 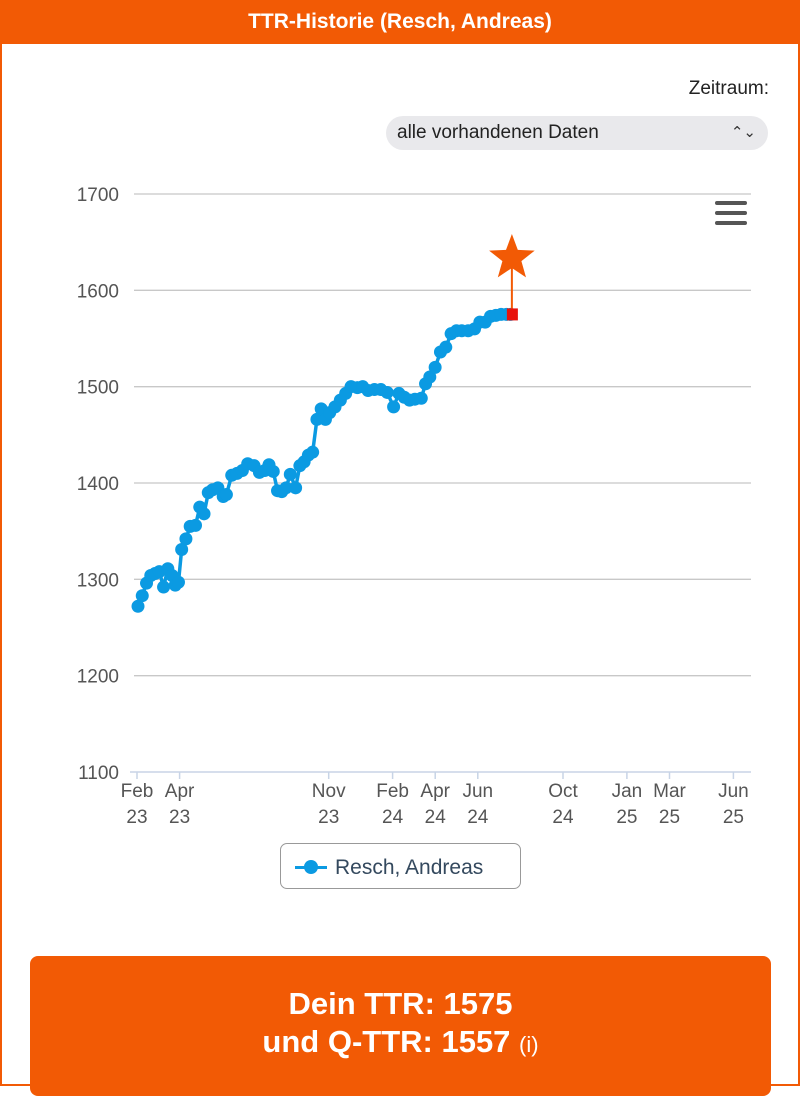 I want to click on x-tick-label-month: Mar, so click(x=669, y=791).